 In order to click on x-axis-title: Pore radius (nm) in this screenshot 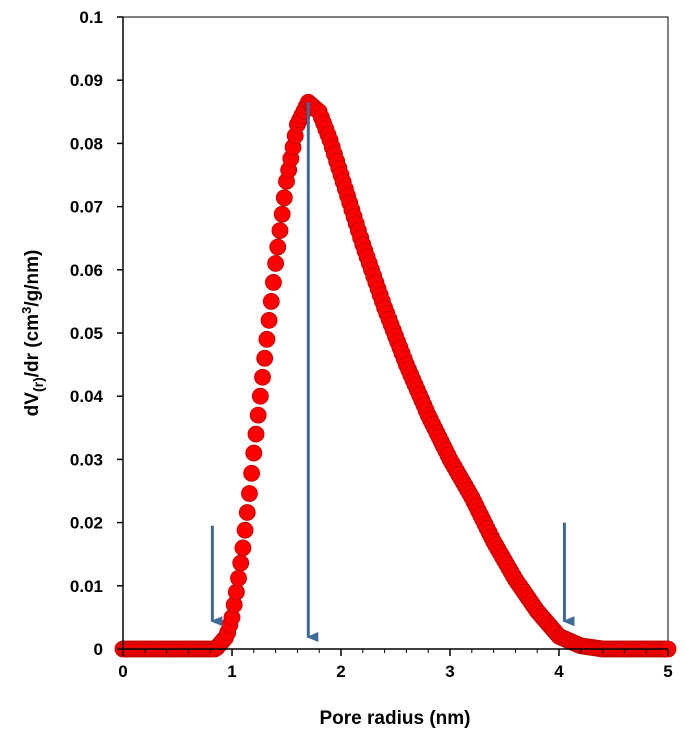, I will do `click(395, 718)`.